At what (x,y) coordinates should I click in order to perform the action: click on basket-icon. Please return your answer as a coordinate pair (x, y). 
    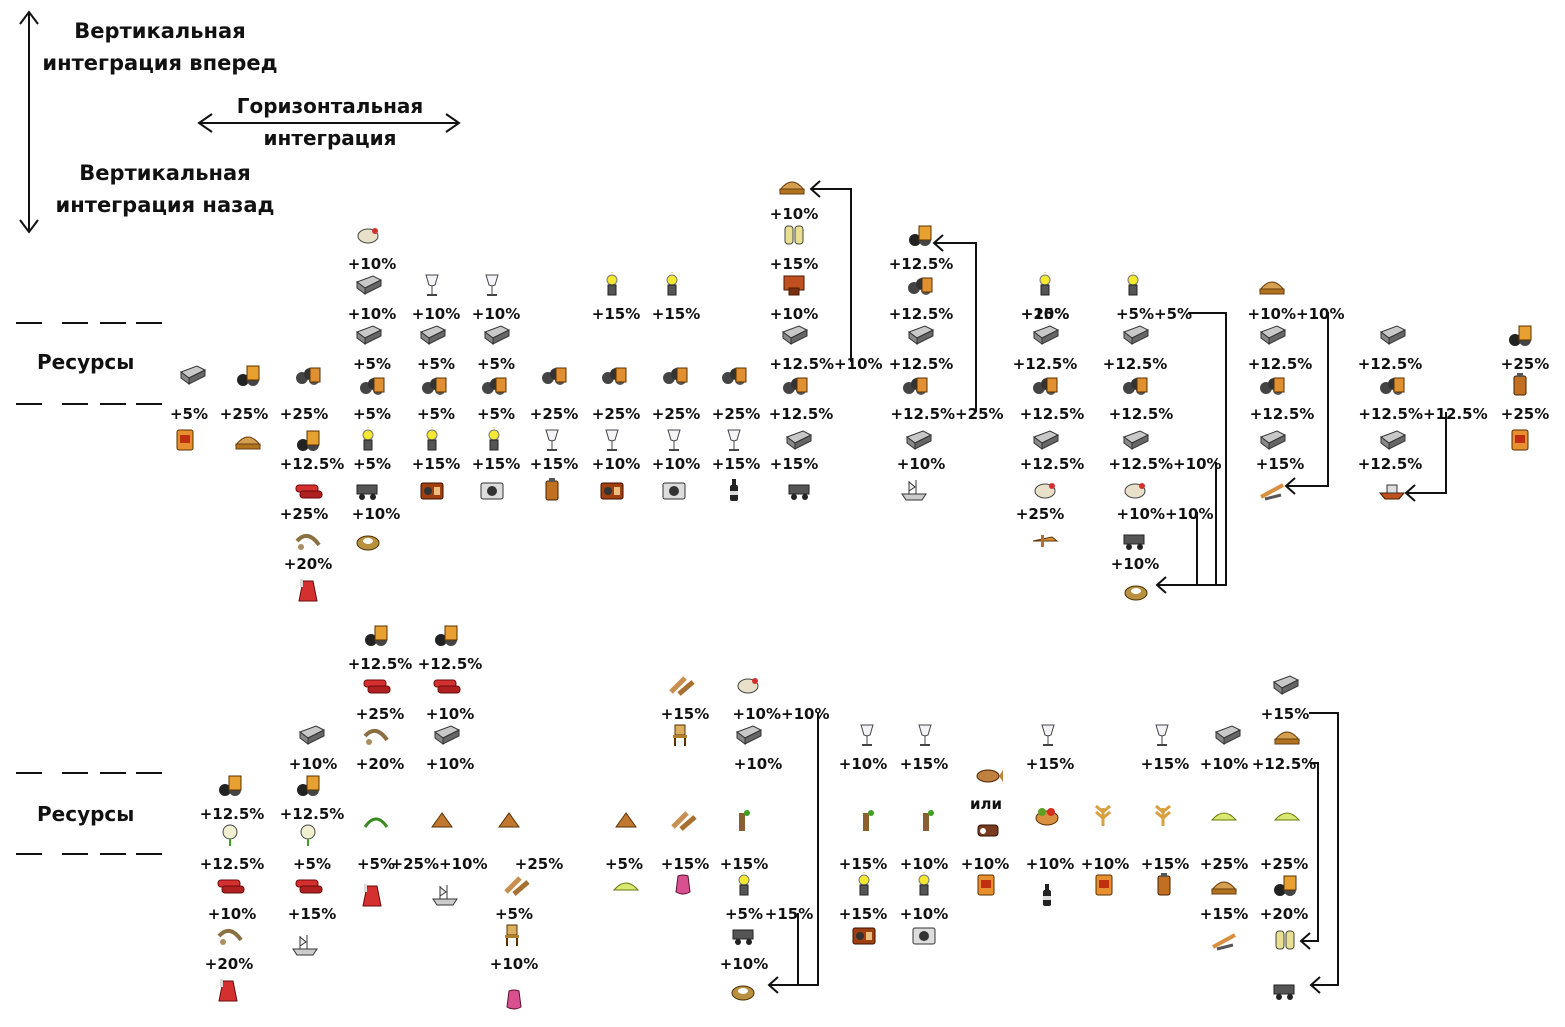
    Looking at the image, I should click on (1047, 817).